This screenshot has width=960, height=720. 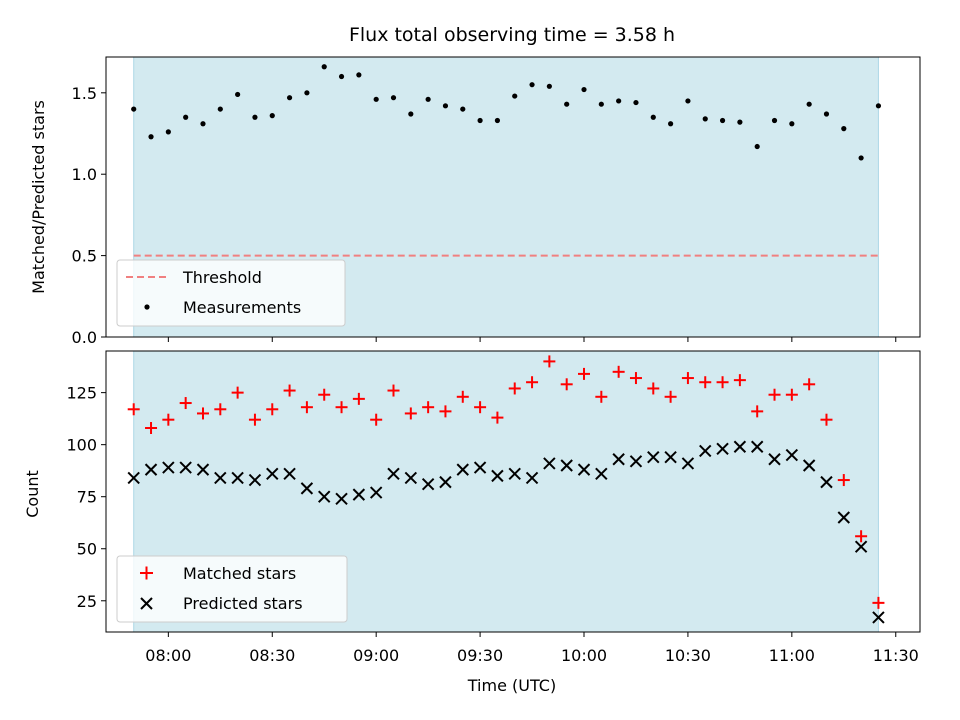 What do you see at coordinates (506, 112) in the screenshot?
I see `measurement-points` at bounding box center [506, 112].